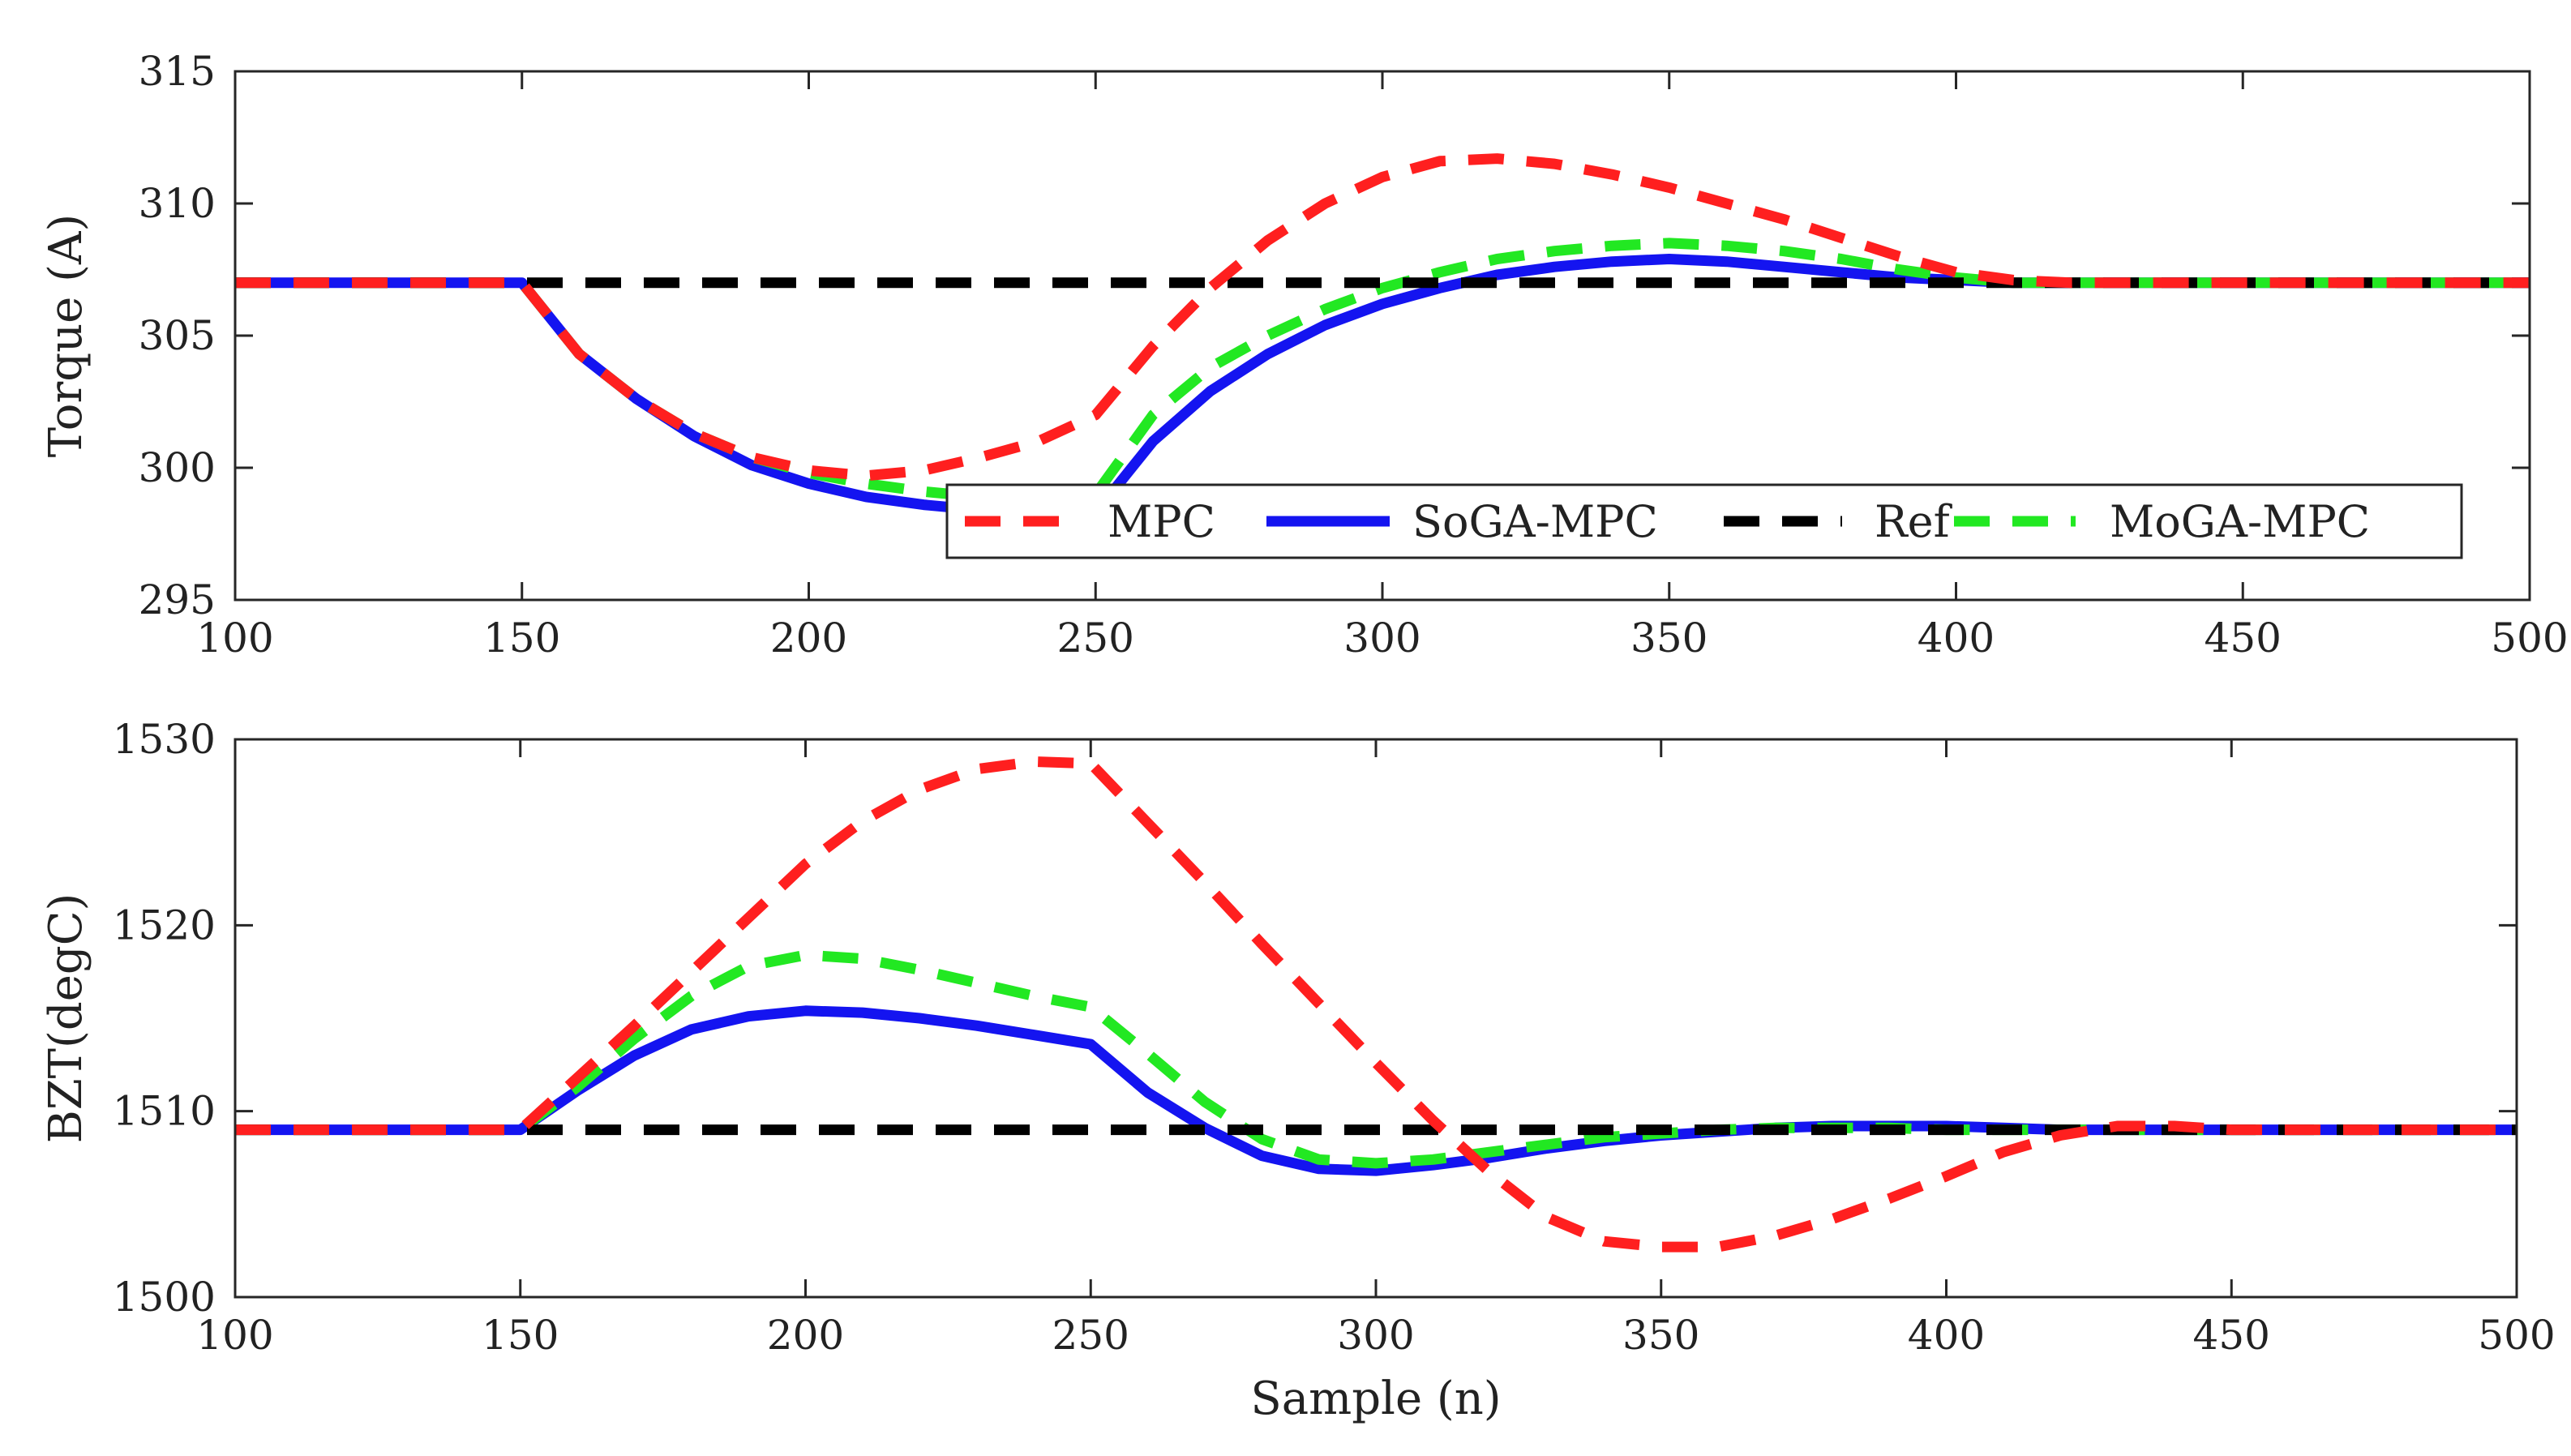 This screenshot has height=1456, width=2571. What do you see at coordinates (2529, 638) in the screenshot?
I see `torque-x-tick-label: 500` at bounding box center [2529, 638].